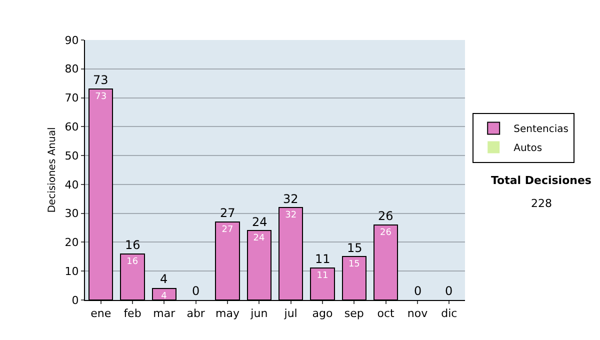 This screenshot has width=600, height=340. I want to click on x-tick-label: abr, so click(196, 313).